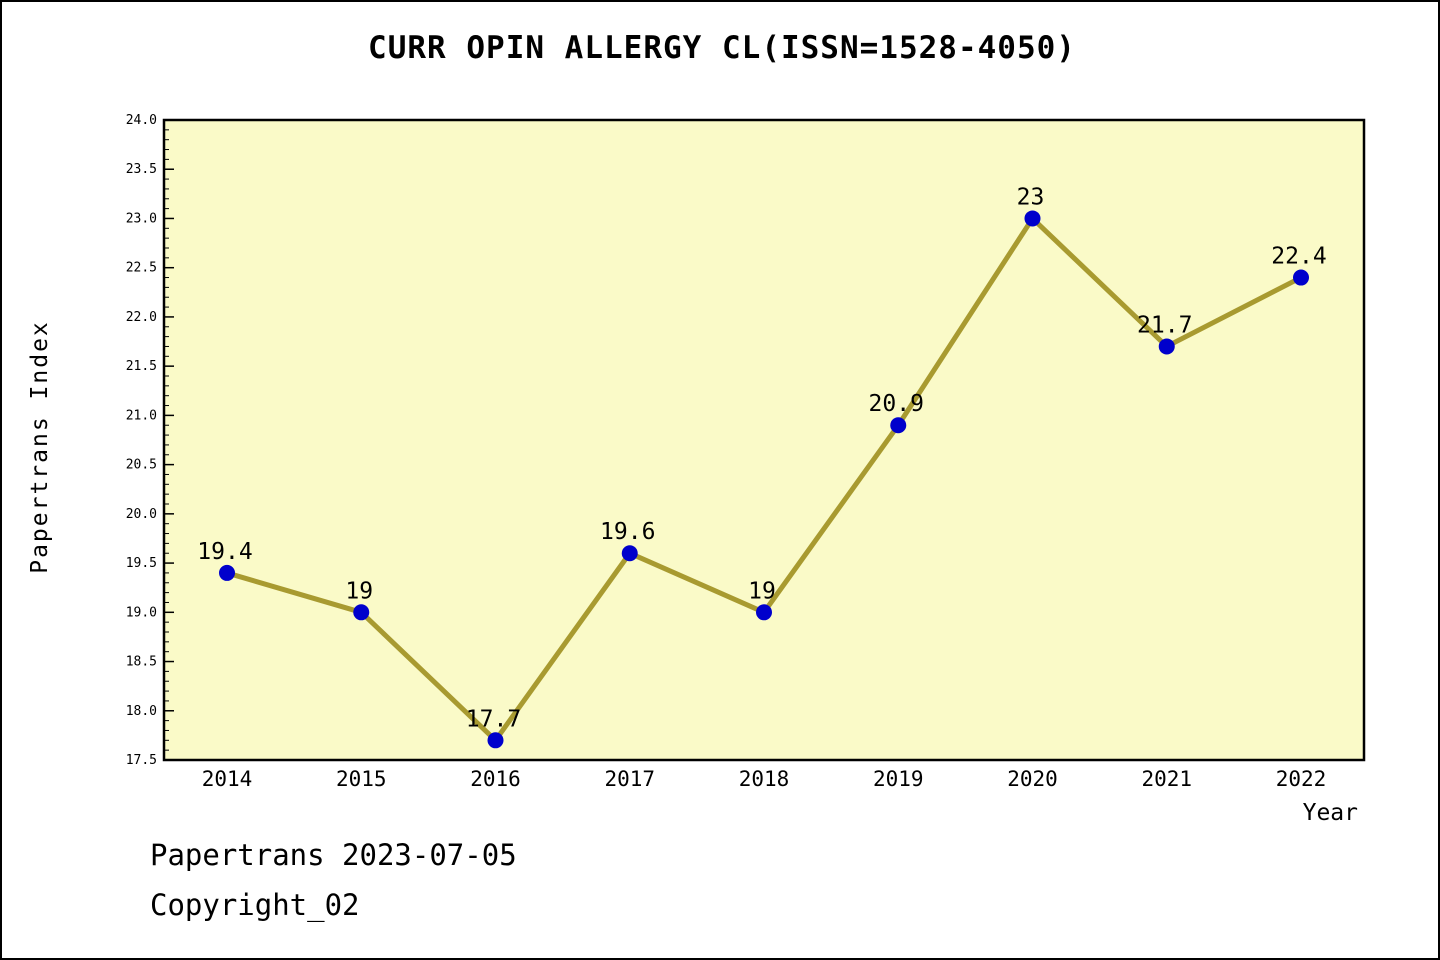  Describe the element at coordinates (493, 719) in the screenshot. I see `data-point-label: 17.7` at that location.